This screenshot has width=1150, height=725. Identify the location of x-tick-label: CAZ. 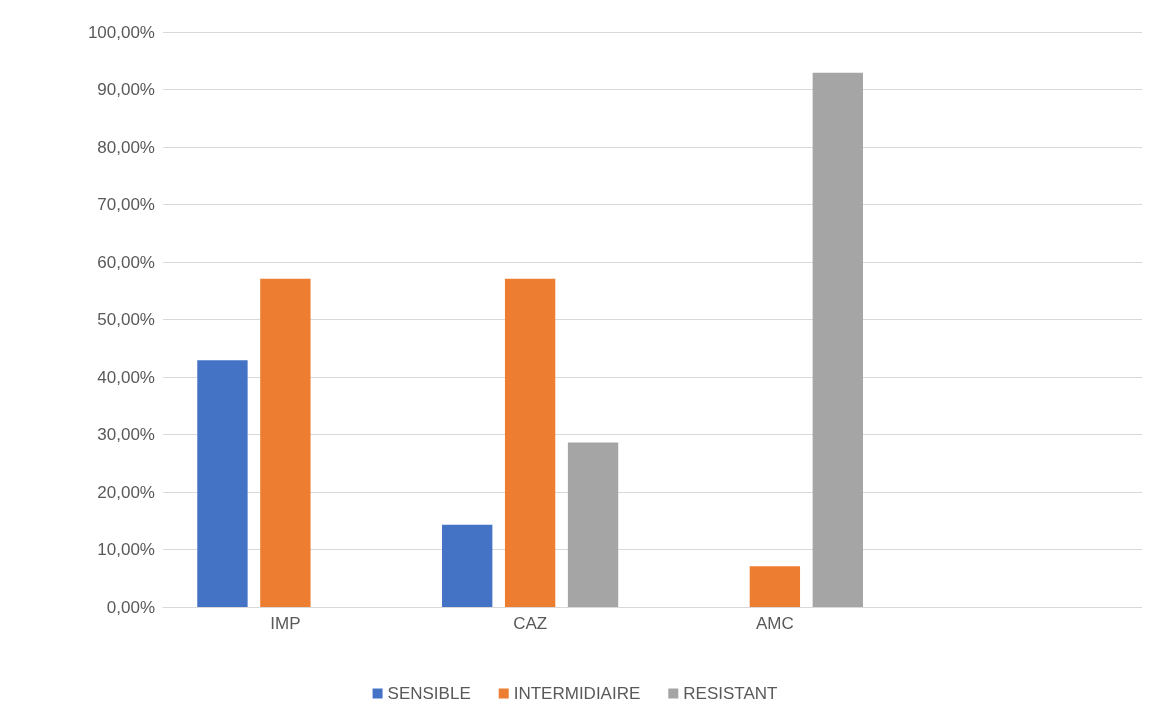
(530, 623).